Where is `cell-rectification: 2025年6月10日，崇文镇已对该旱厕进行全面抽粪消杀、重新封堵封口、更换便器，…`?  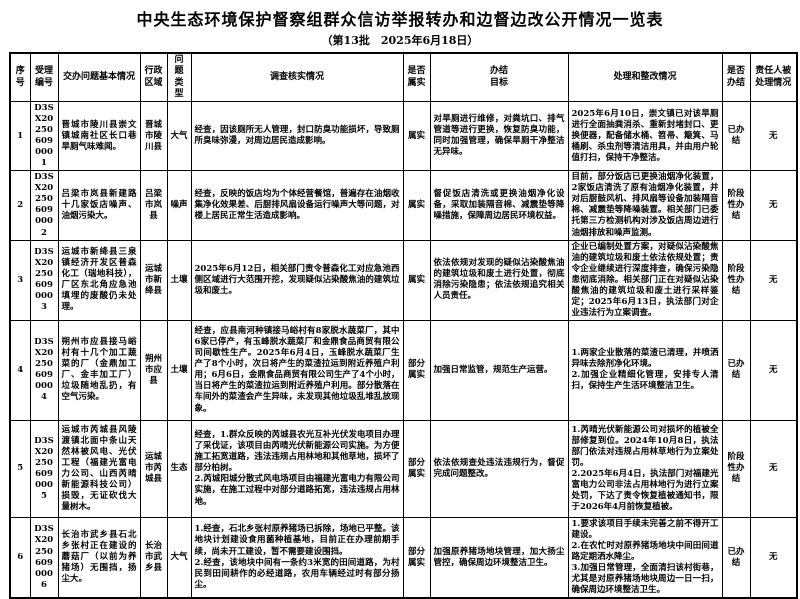 cell-rectification: 2025年6月10日，崇文镇已对该旱厕进行全面抽粪消杀、重新封堵封口、更换便器，… is located at coordinates (645, 136).